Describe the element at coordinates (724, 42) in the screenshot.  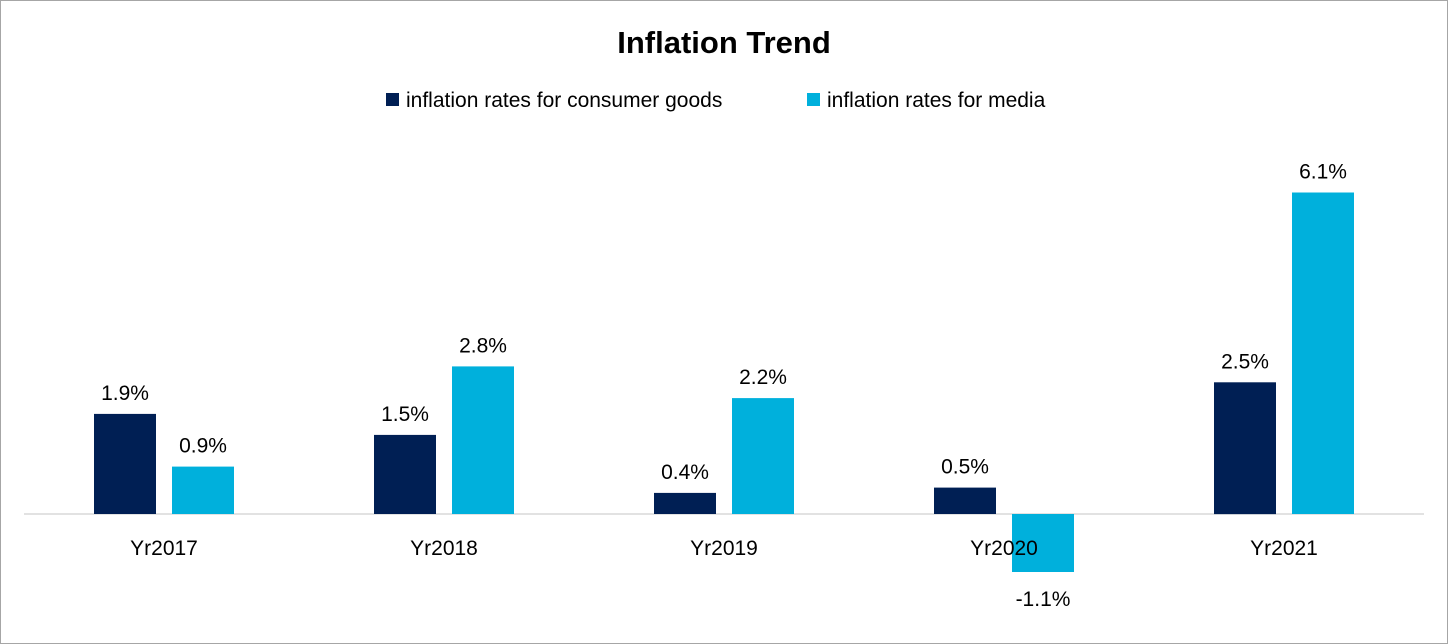
I see `chart-title: Inflation Trend` at that location.